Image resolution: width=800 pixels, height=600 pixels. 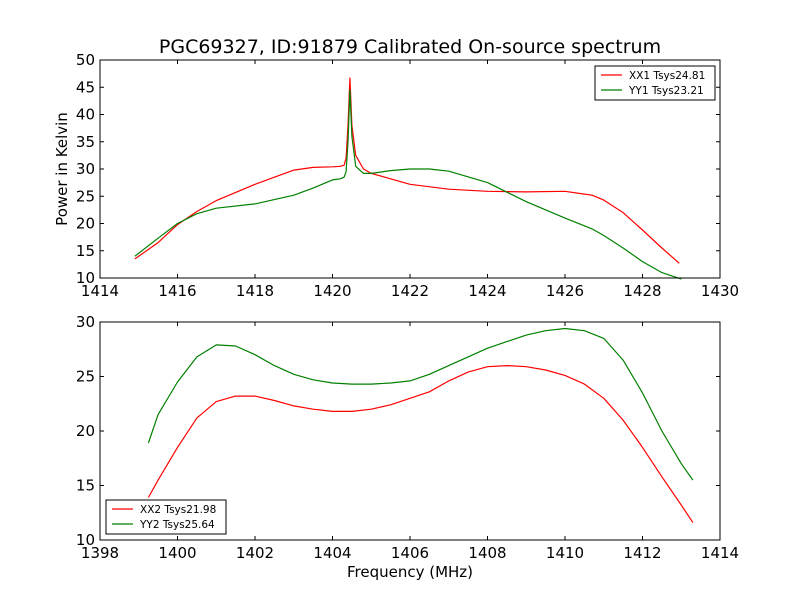 I want to click on legend-0: XX1 Tsys24.81 YY1 Tsys23.21, so click(x=655, y=83).